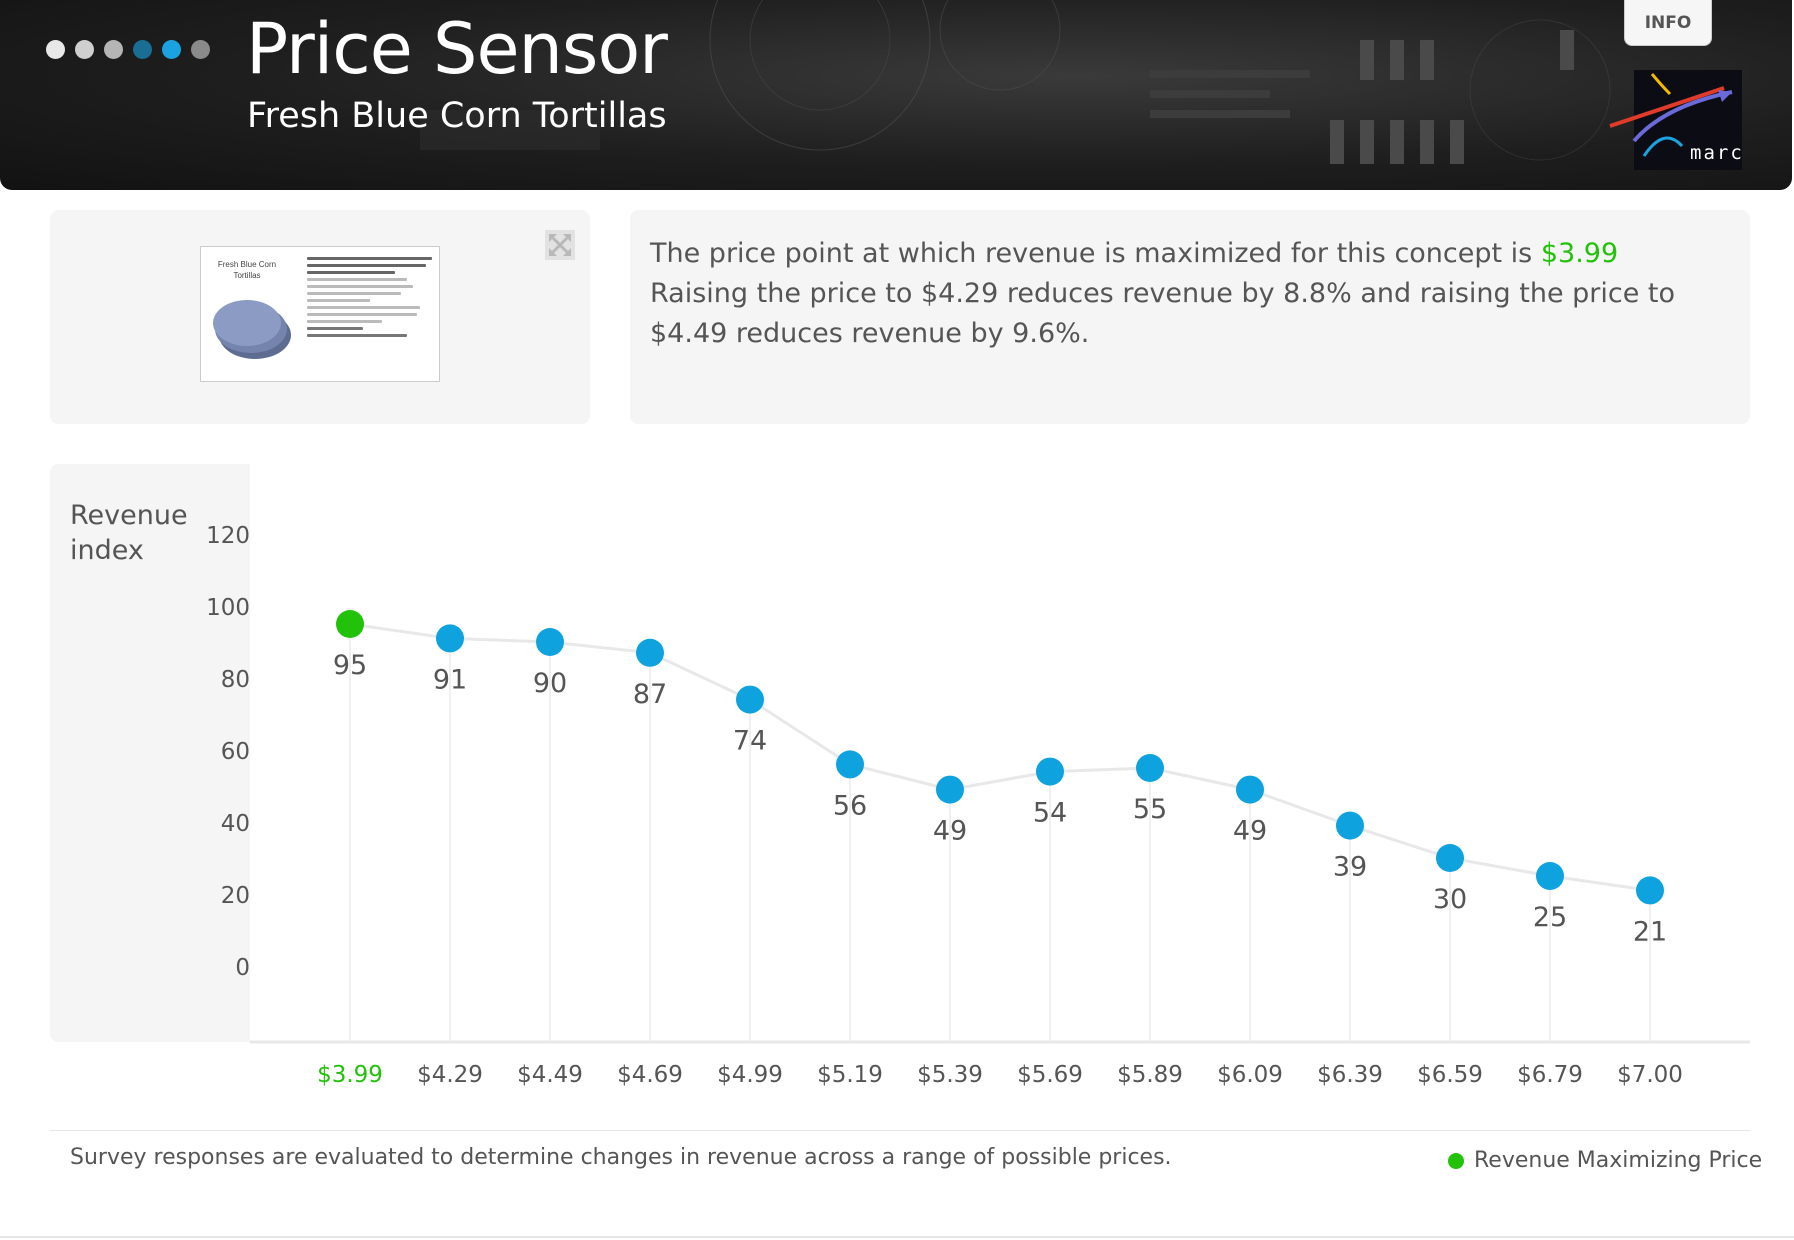 The image size is (1794, 1240). What do you see at coordinates (1450, 899) in the screenshot?
I see `data-label: 30` at bounding box center [1450, 899].